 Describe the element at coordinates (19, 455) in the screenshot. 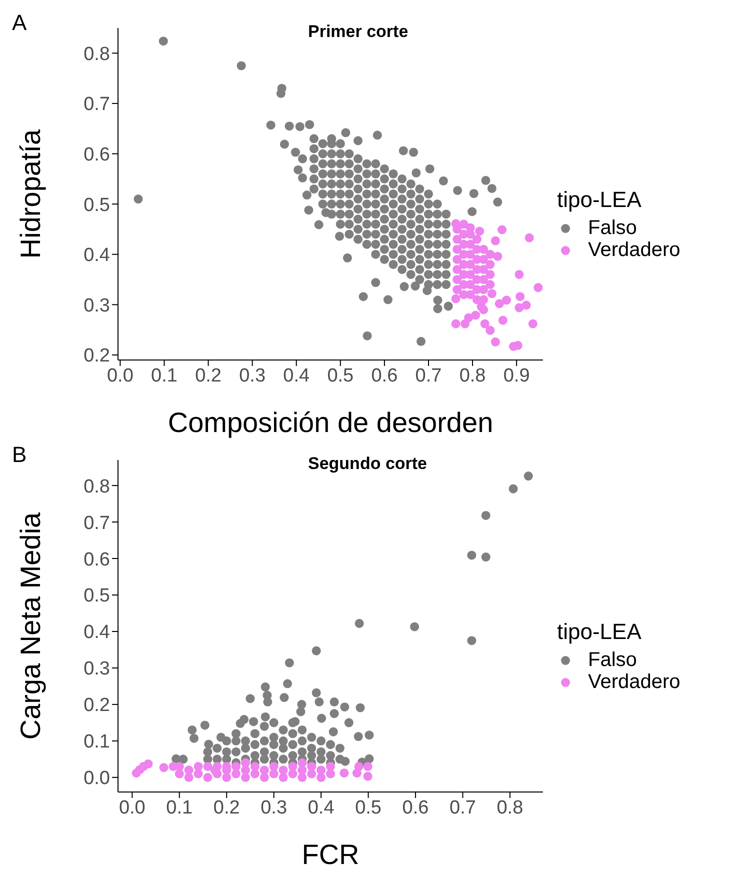

I see `text: B` at that location.